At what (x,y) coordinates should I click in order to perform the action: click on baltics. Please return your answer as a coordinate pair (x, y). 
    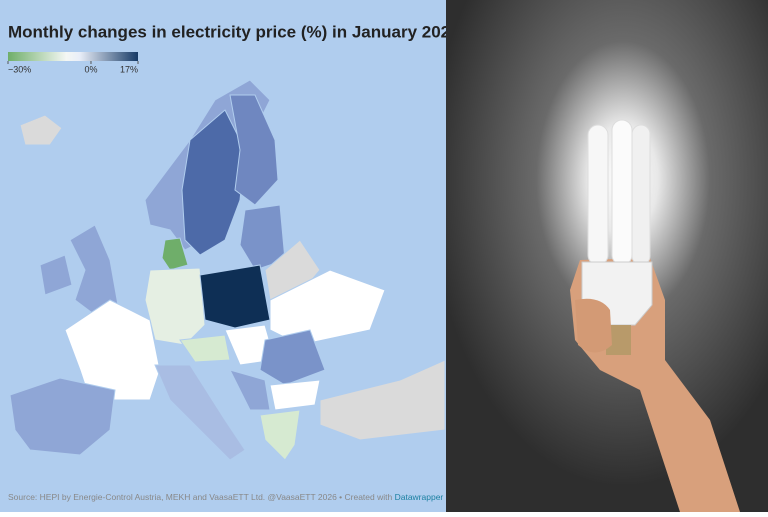
    Looking at the image, I should click on (262, 237).